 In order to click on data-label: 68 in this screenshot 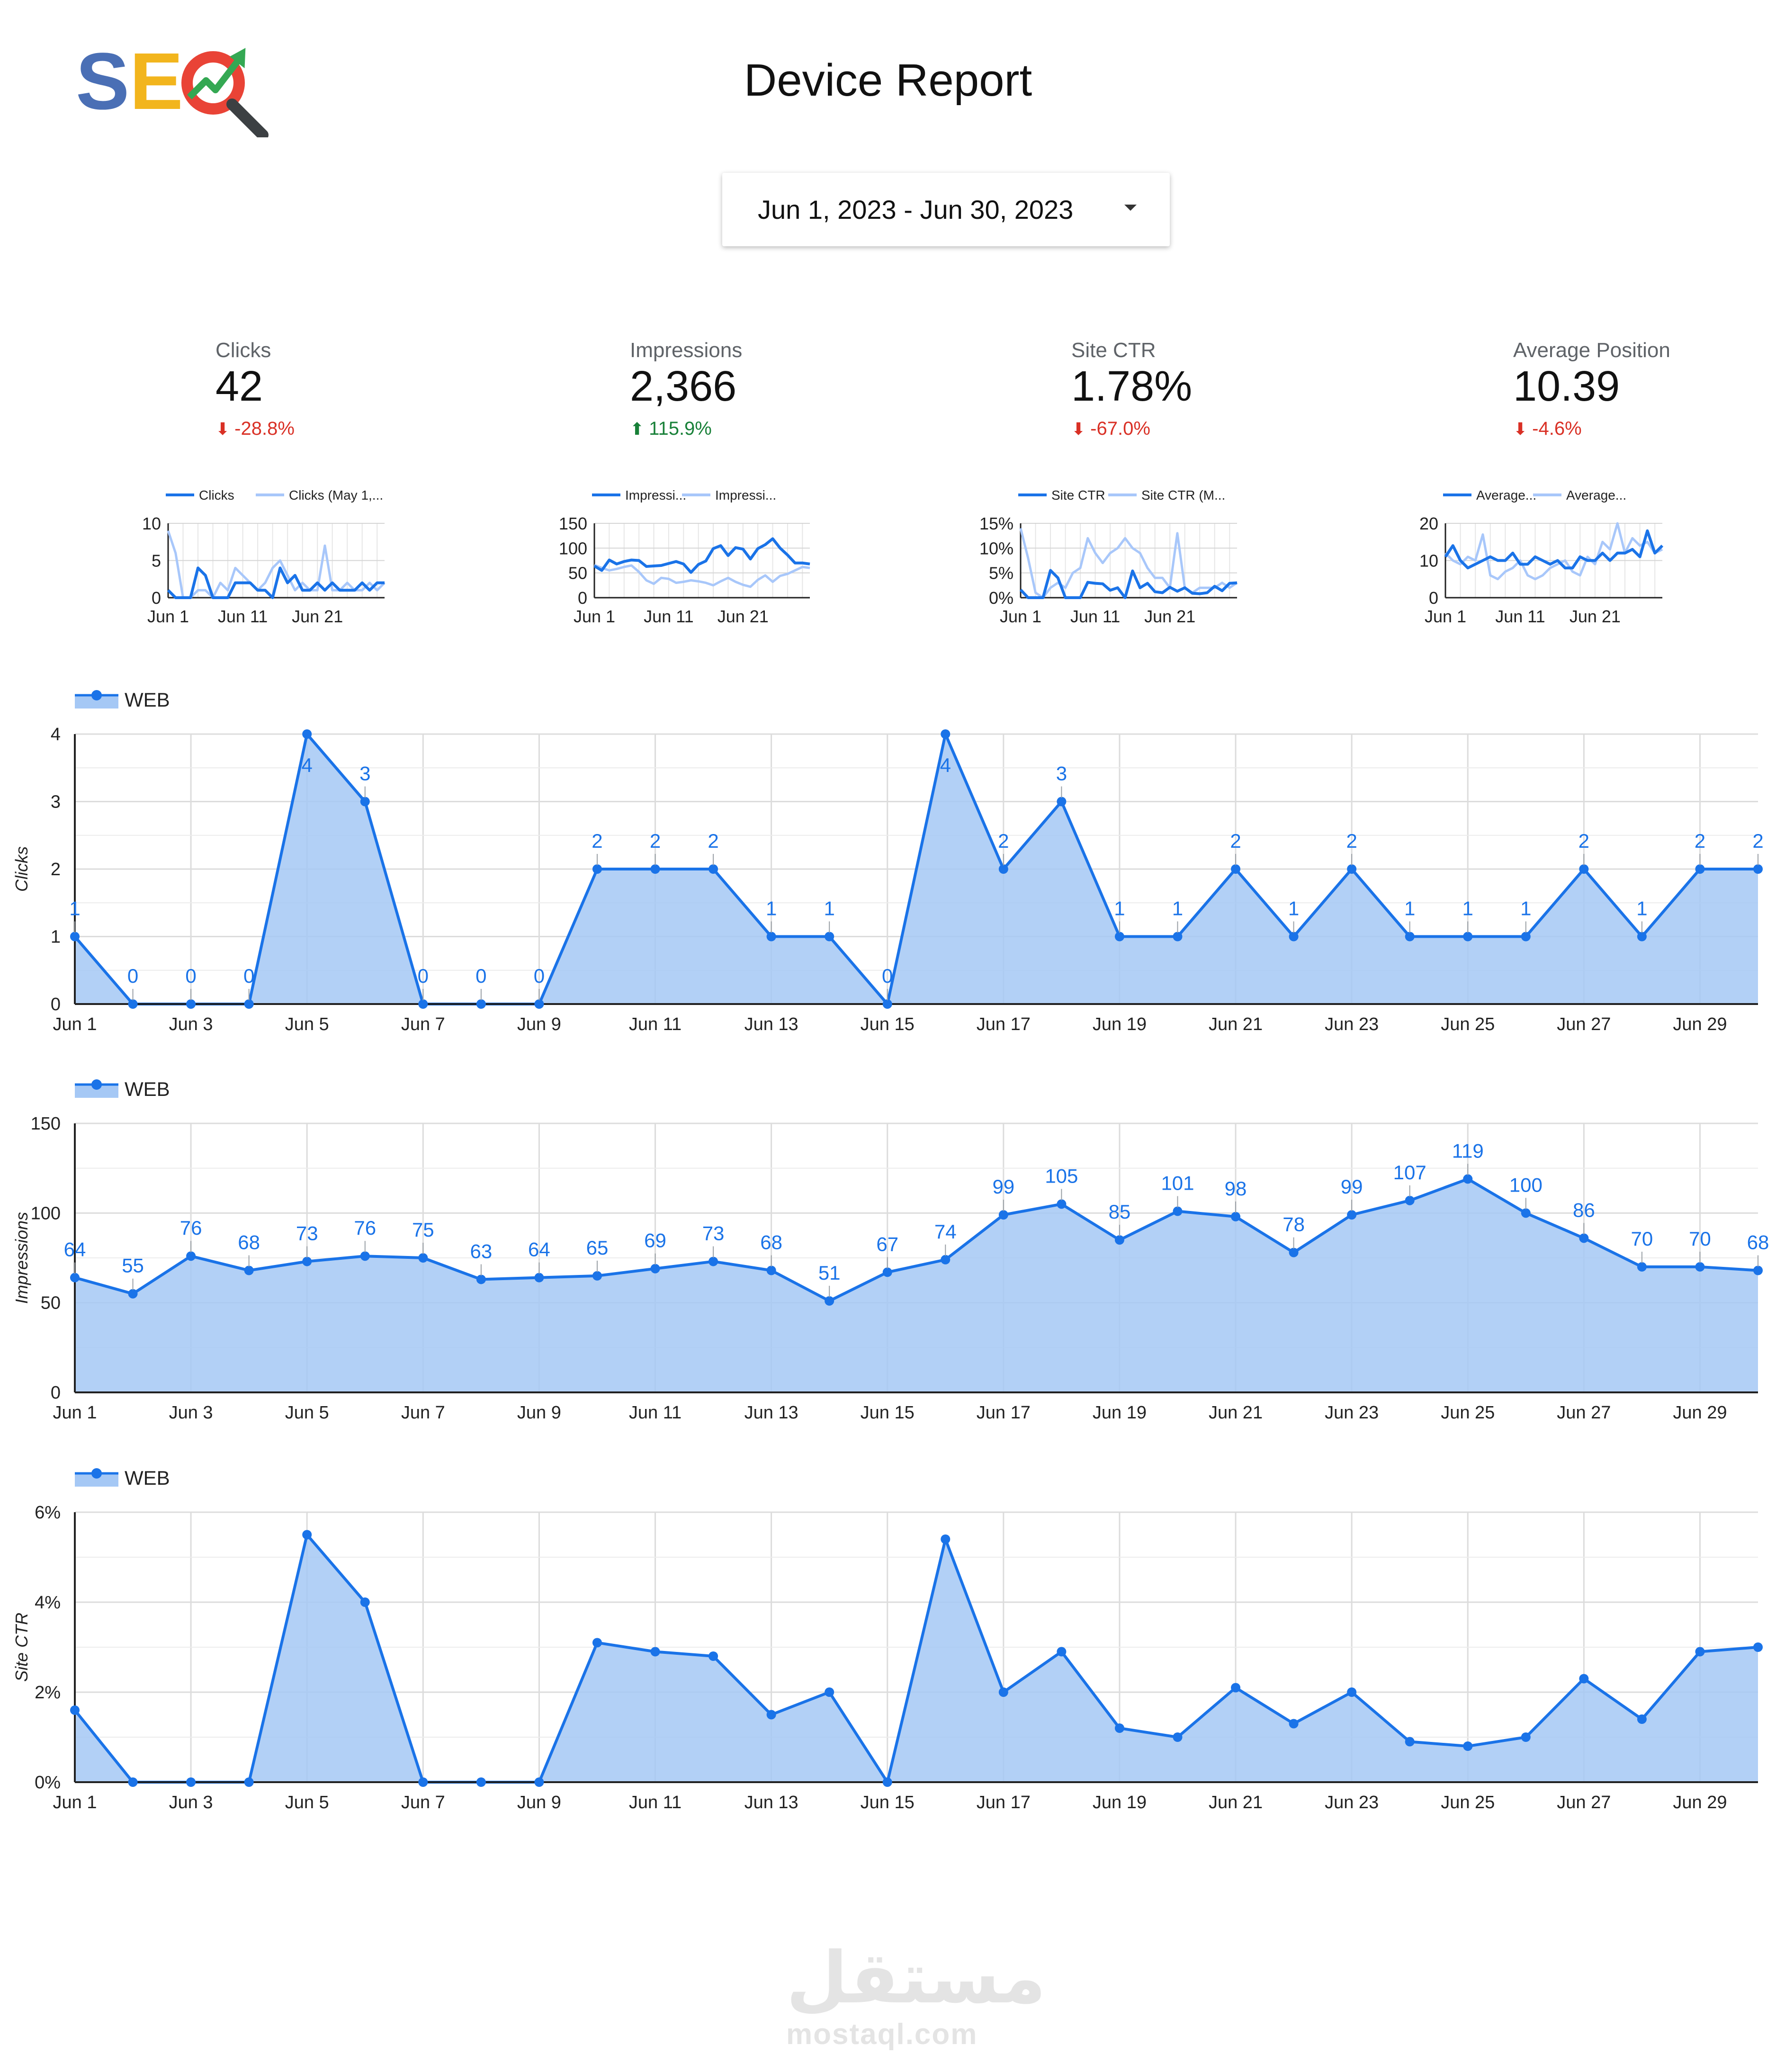, I will do `click(771, 1242)`.